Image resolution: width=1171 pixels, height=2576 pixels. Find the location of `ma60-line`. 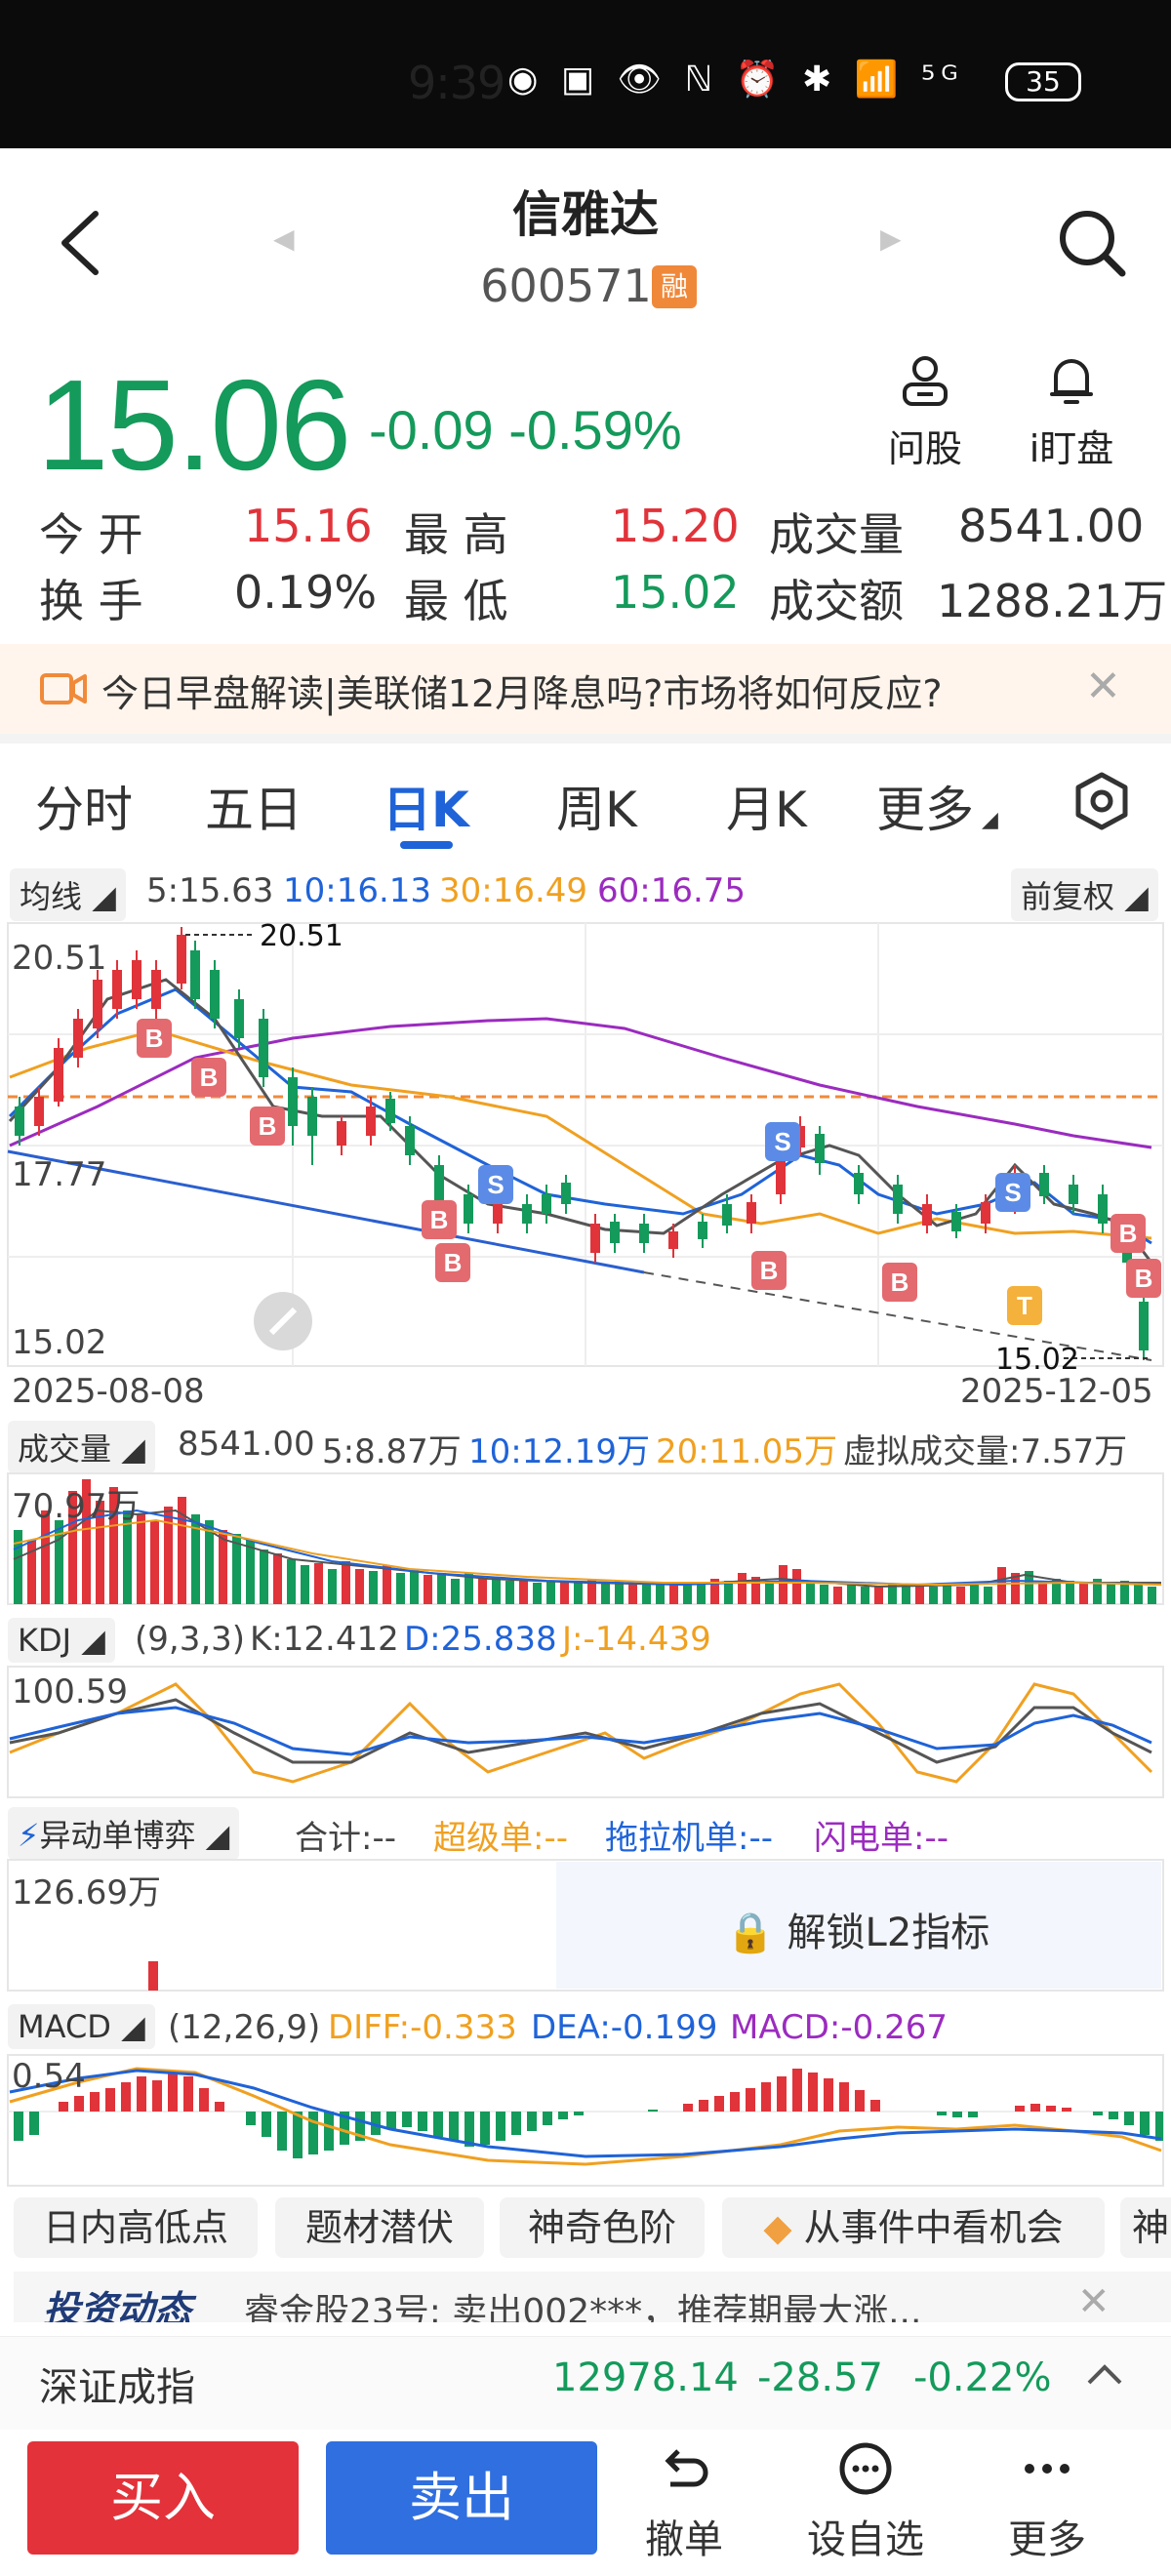

ma60-line is located at coordinates (580, 1083).